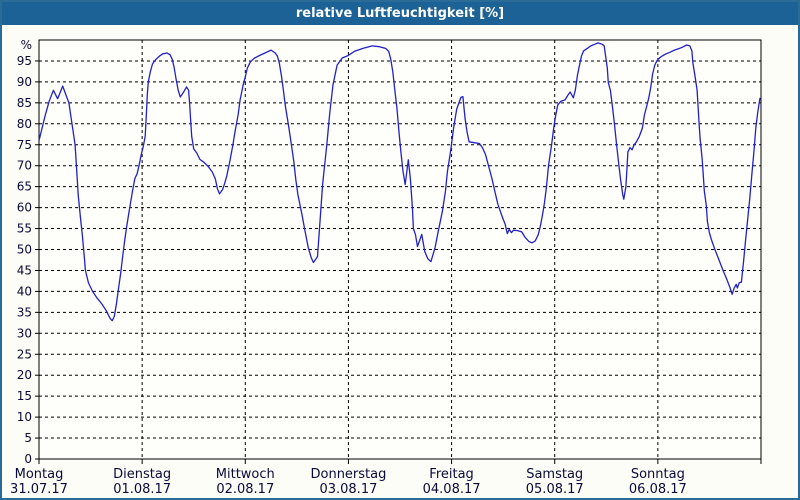  Describe the element at coordinates (24, 103) in the screenshot. I see `y-tick-label: 85` at that location.